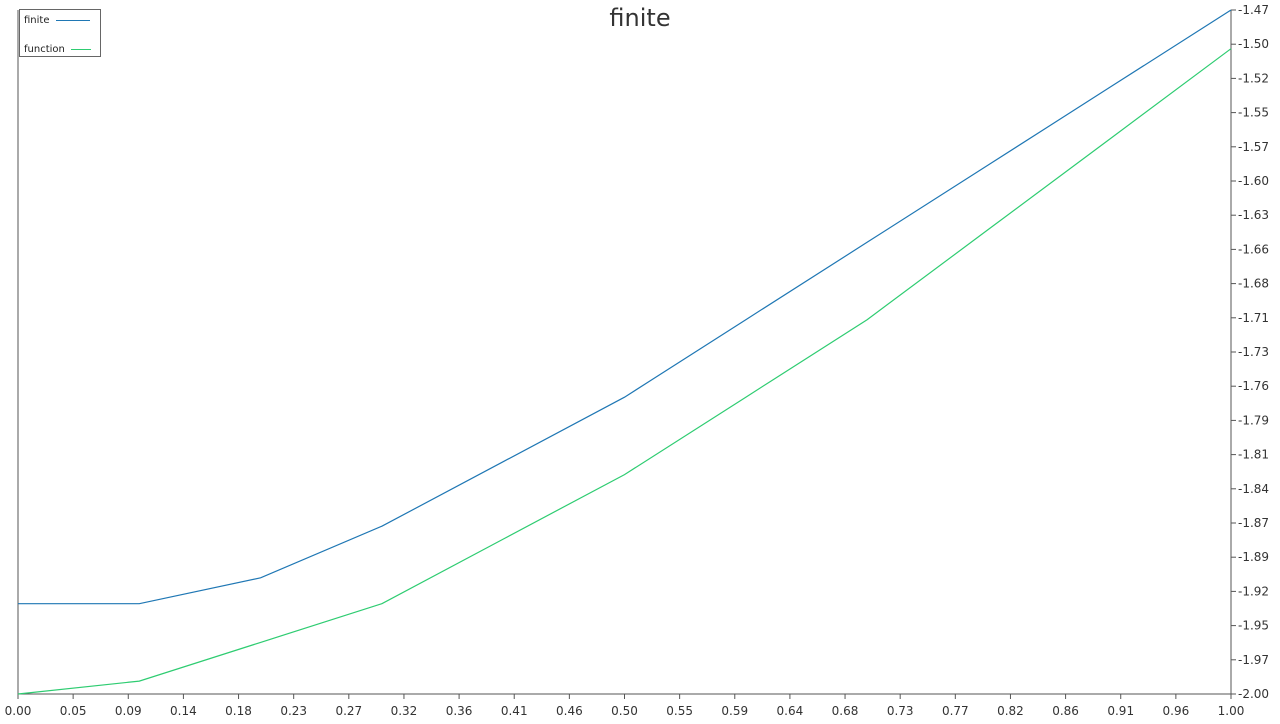 The height and width of the screenshot is (724, 1280). Describe the element at coordinates (1065, 711) in the screenshot. I see `x-tick-label: 0.86` at that location.